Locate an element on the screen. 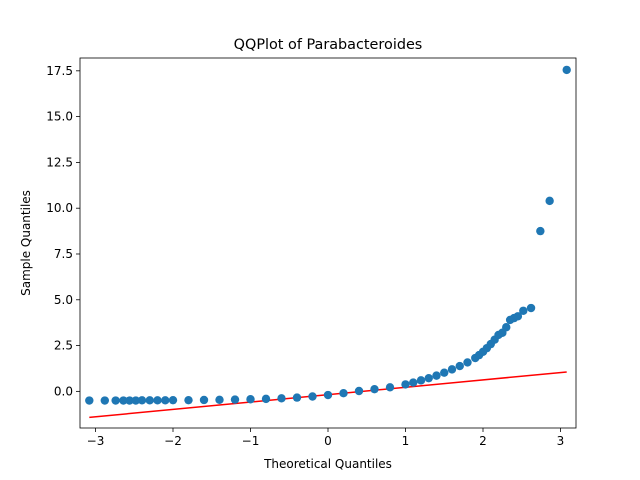 The width and height of the screenshot is (640, 480). x-tick-label: 3 is located at coordinates (561, 441).